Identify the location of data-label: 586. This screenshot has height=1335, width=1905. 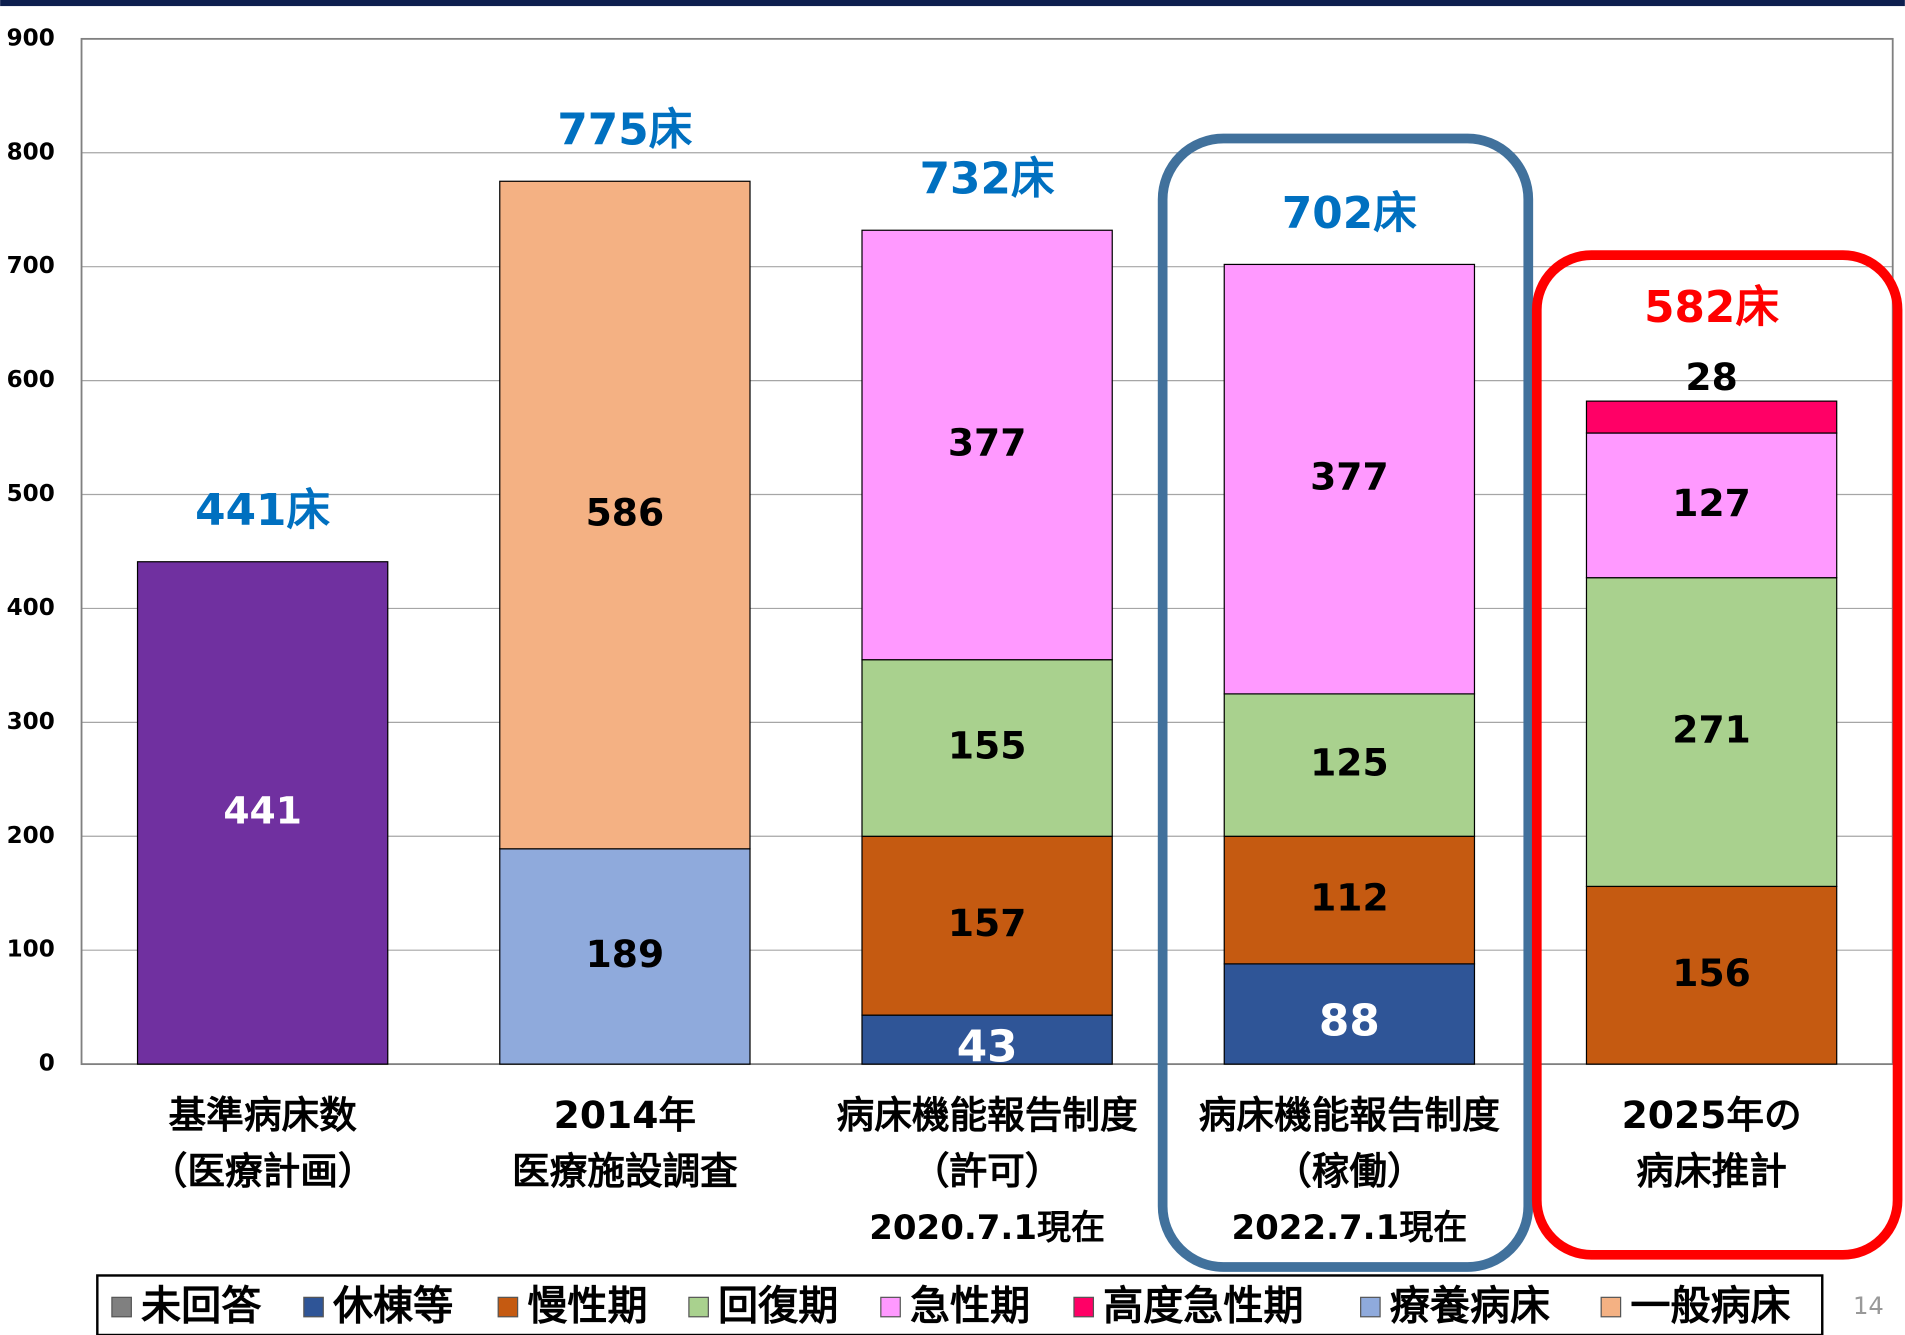
(625, 513).